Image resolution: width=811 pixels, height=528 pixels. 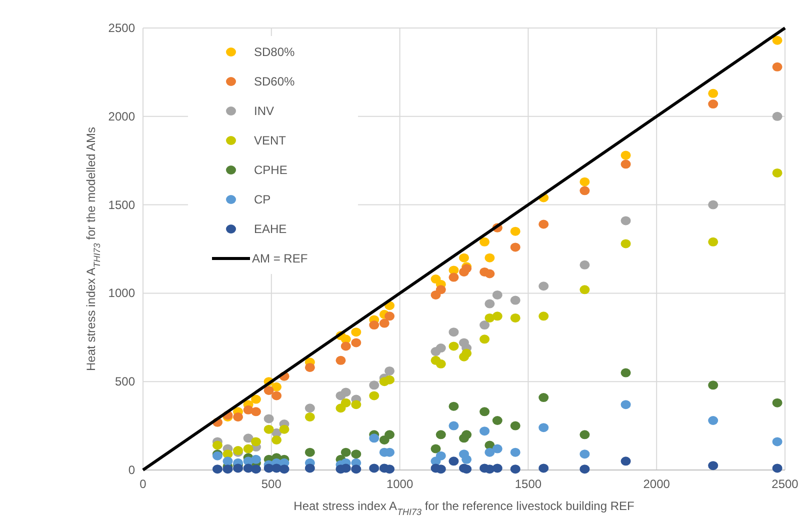 I want to click on y-tick-label: 2000, so click(x=122, y=116).